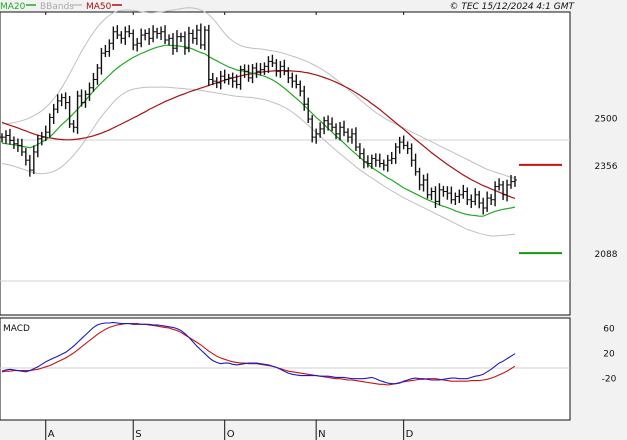 This screenshot has height=440, width=627. What do you see at coordinates (606, 255) in the screenshot?
I see `support-level-label: 2088` at bounding box center [606, 255].